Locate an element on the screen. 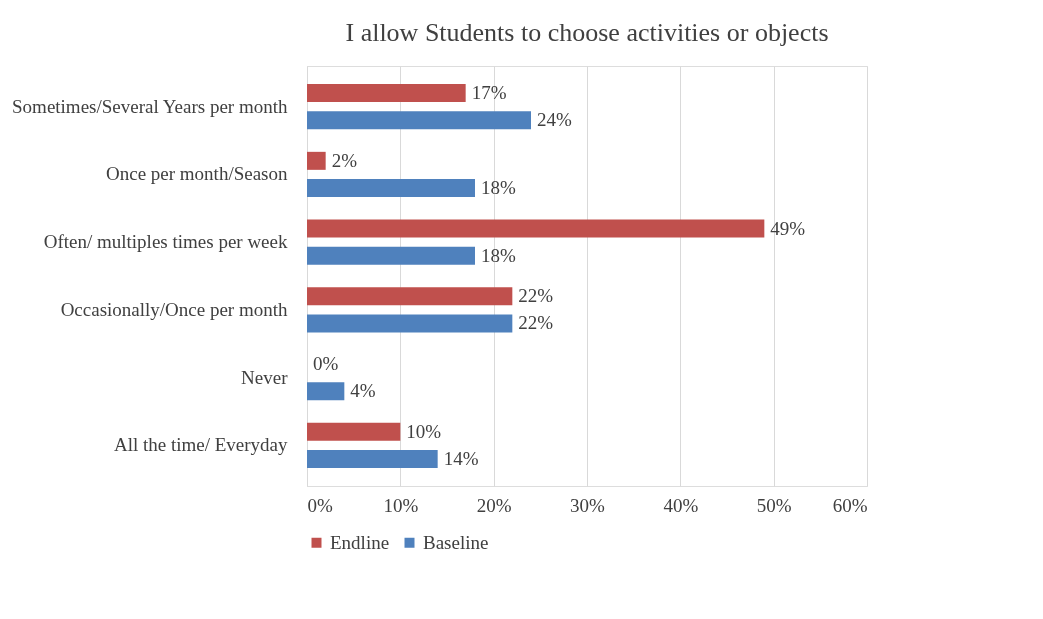 This screenshot has height=619, width=1043. x-tick-label: 0% is located at coordinates (320, 505).